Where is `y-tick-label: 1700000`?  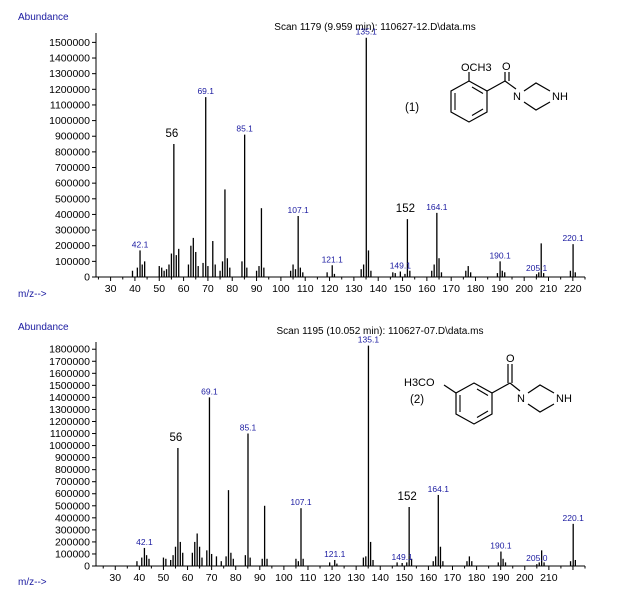 y-tick-label: 1700000 is located at coordinates (69, 362).